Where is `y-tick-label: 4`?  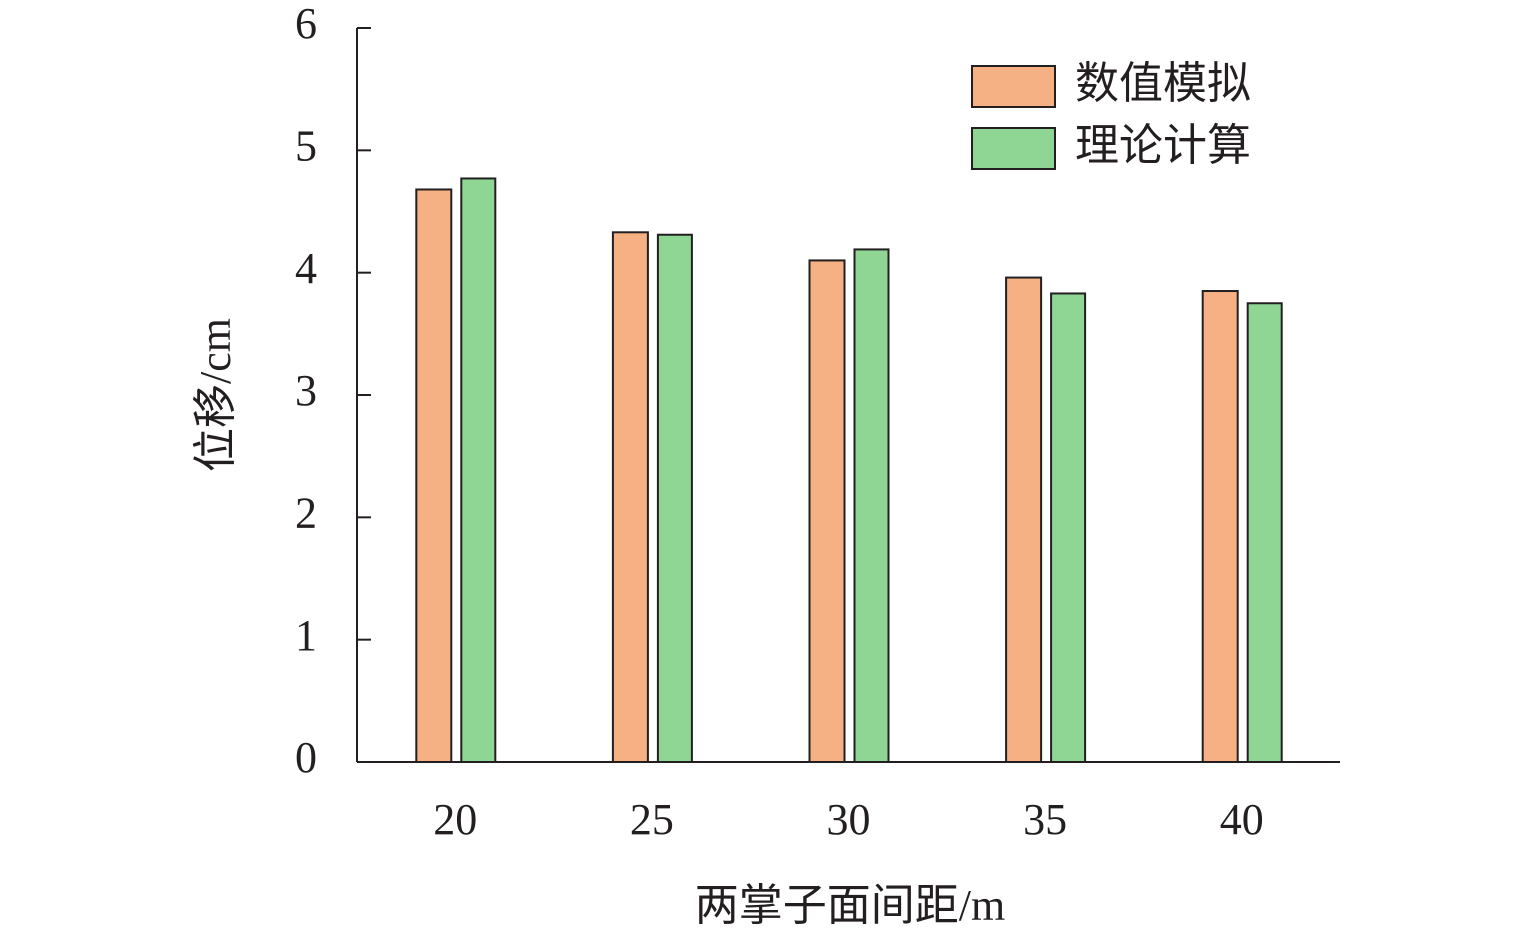
y-tick-label: 4 is located at coordinates (306, 268).